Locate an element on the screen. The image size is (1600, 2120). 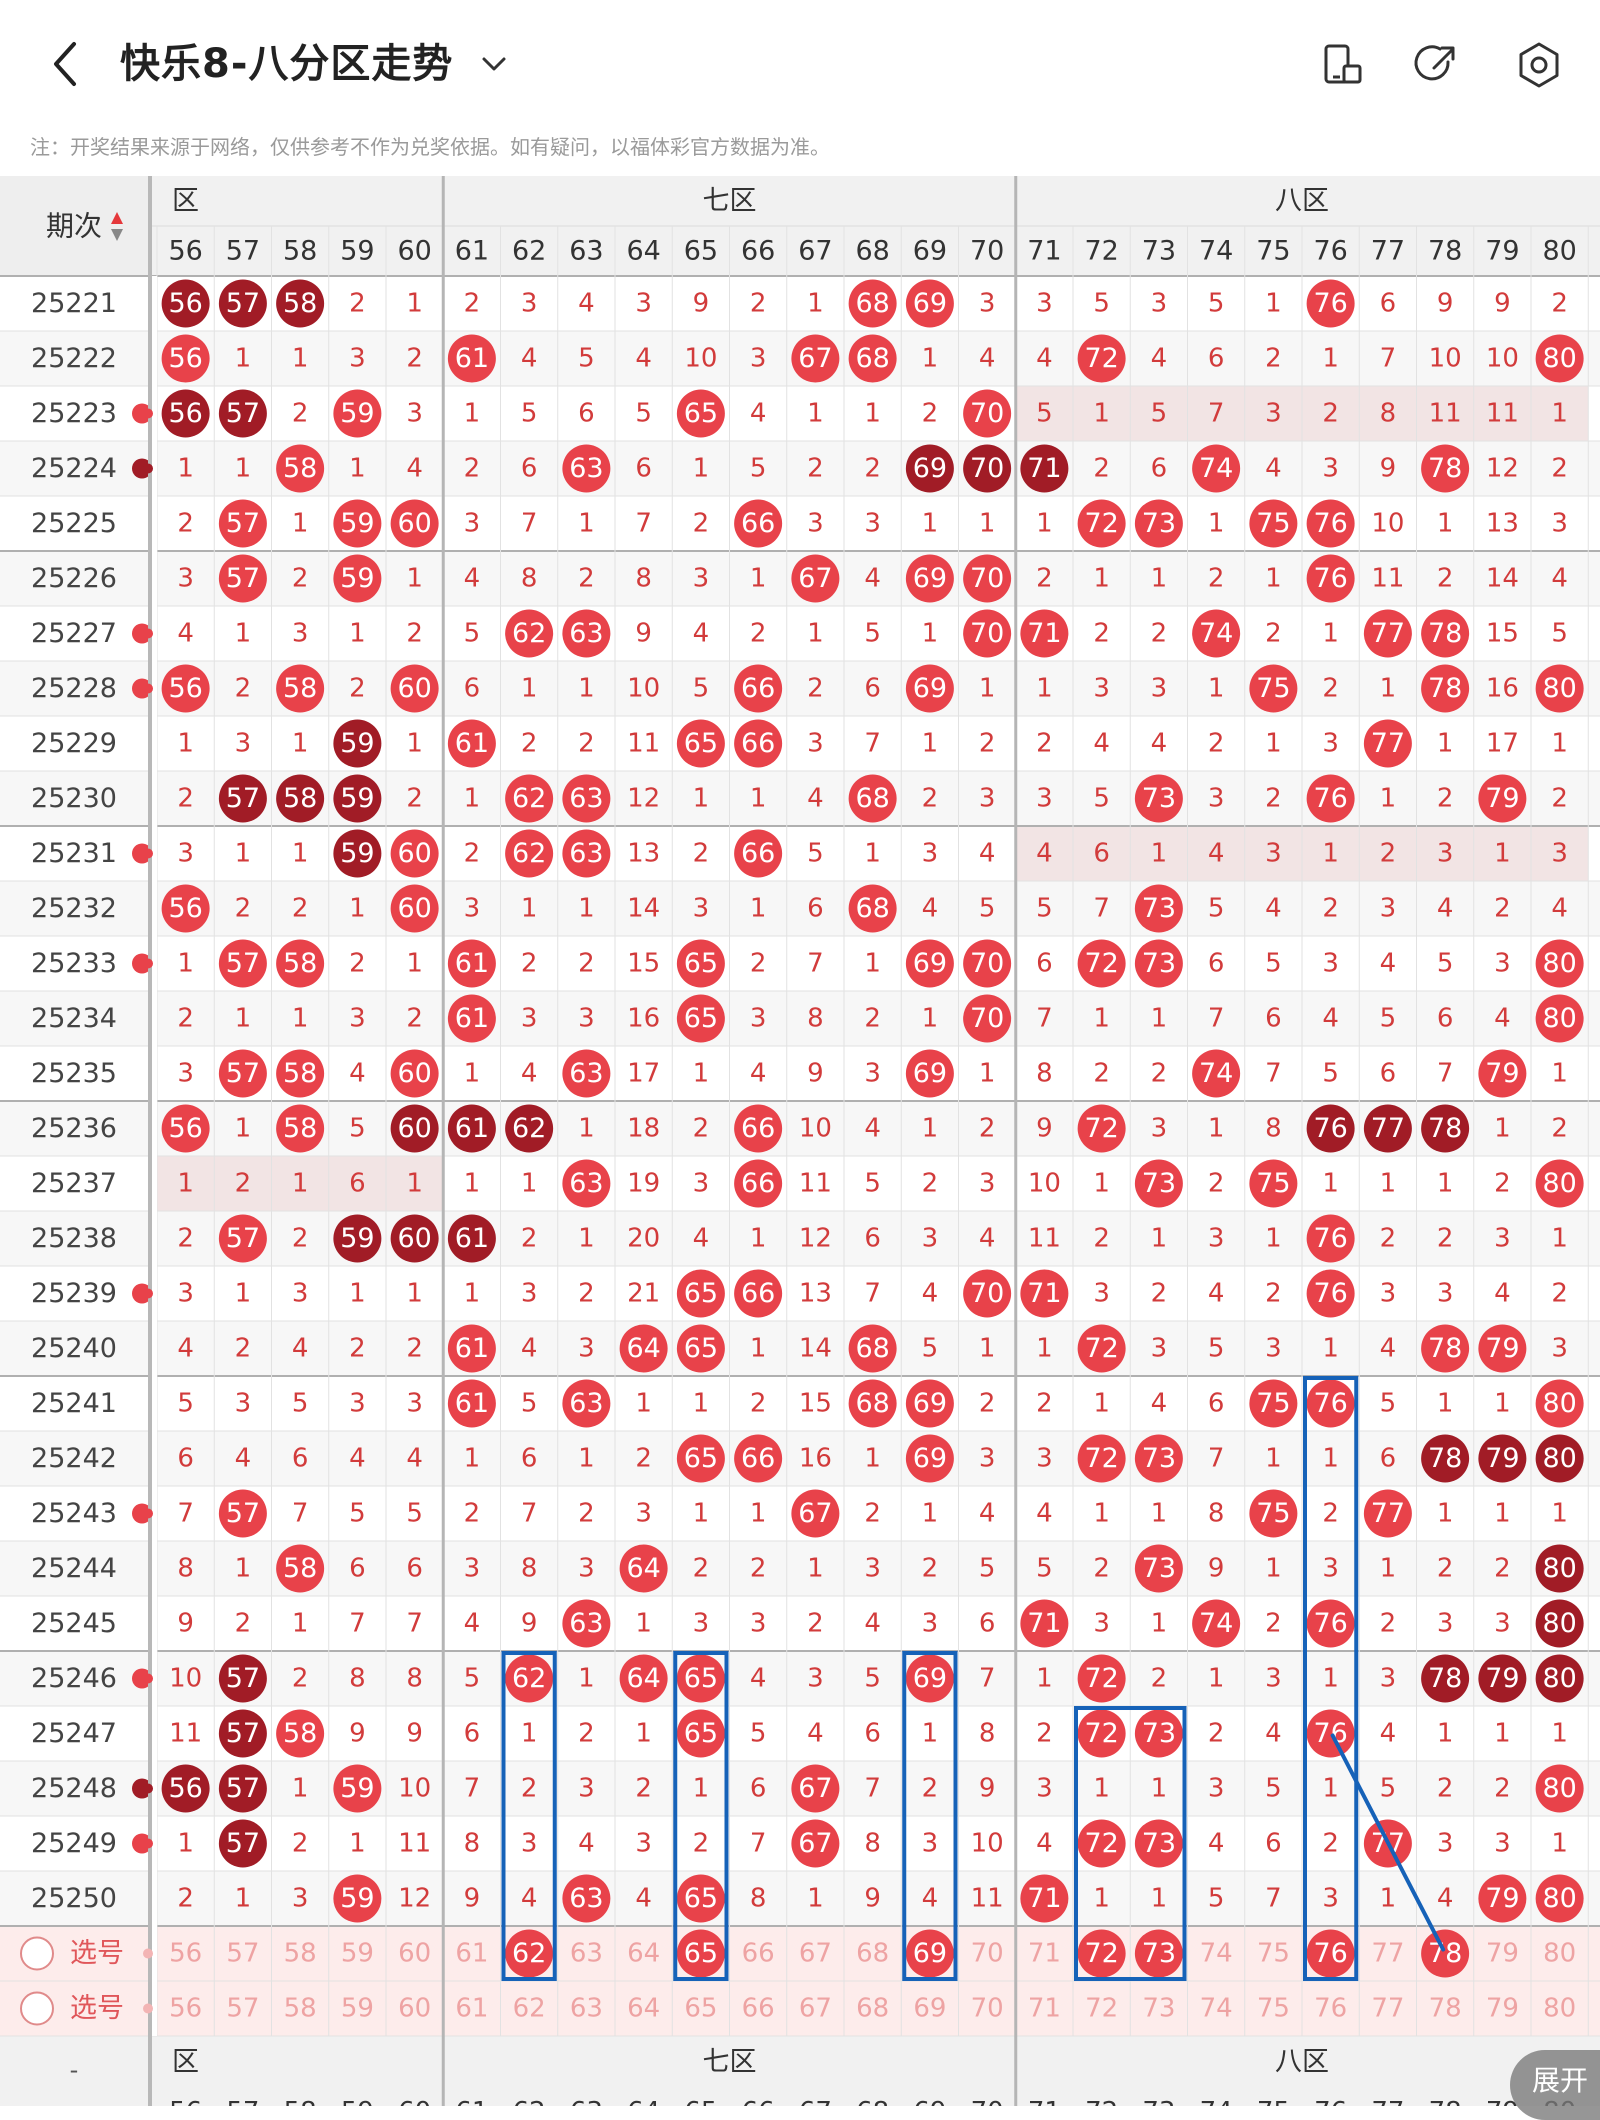
miss-count: 8 is located at coordinates (1044, 1074).